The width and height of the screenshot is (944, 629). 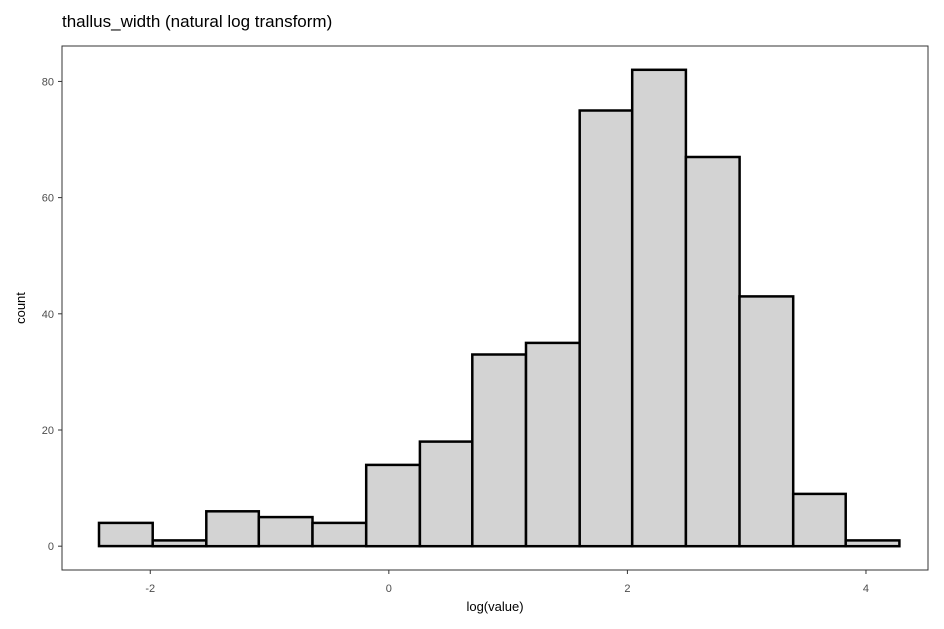 I want to click on y-tick-label: 60, so click(x=48, y=199).